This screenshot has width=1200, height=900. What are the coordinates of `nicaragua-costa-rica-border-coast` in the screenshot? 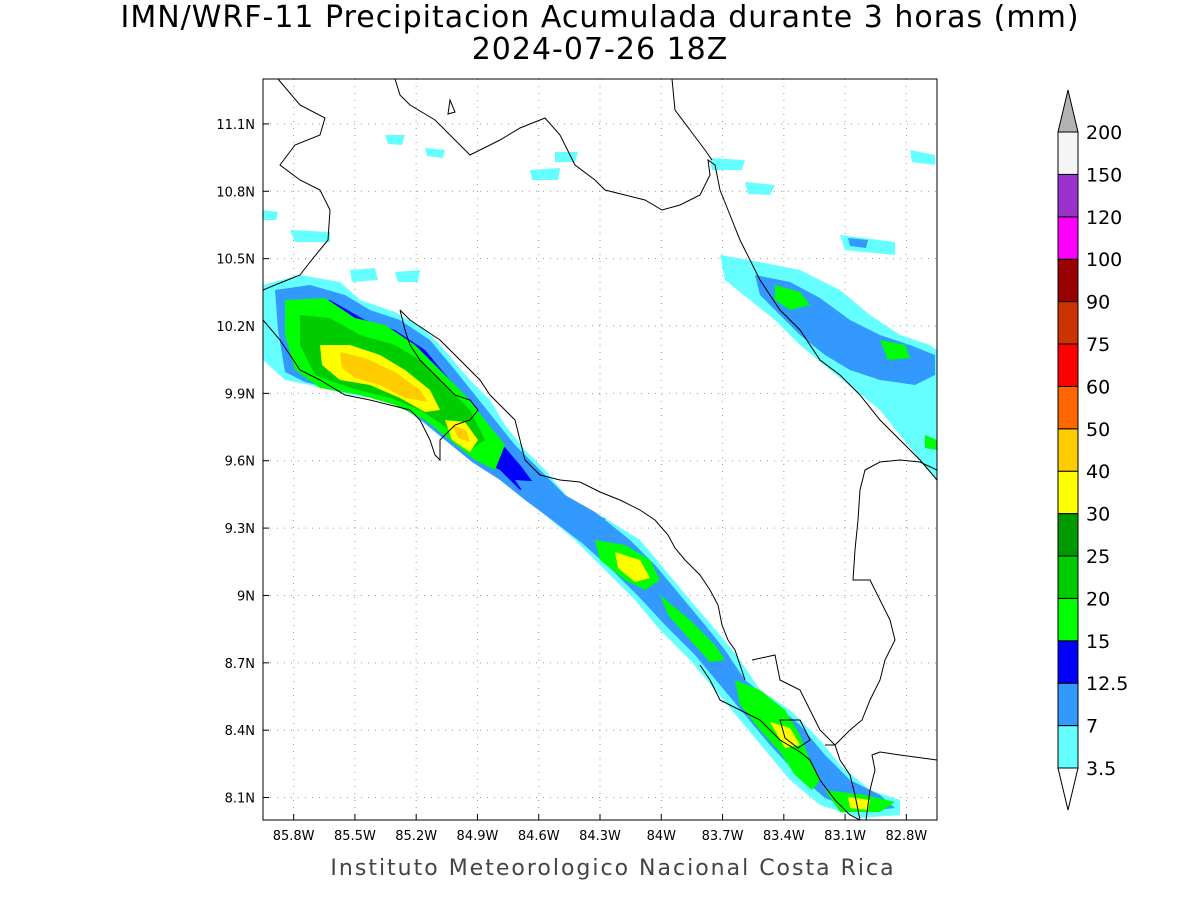 It's located at (297, 185).